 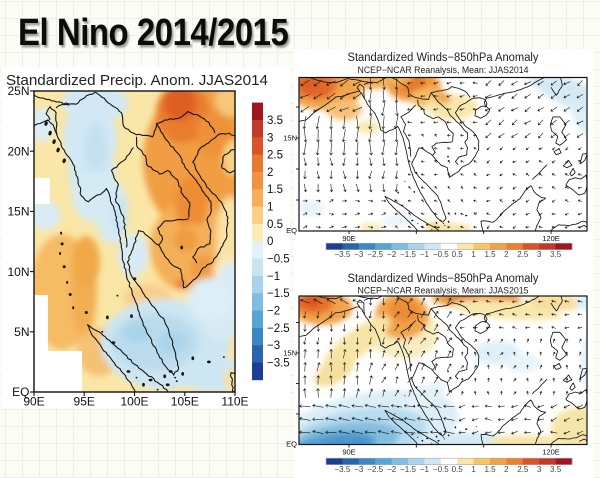 What do you see at coordinates (137, 81) in the screenshot?
I see `svg-text:Standardized Precip. Anom.: Standardized Precip. Anom. JJAS2014` at bounding box center [137, 81].